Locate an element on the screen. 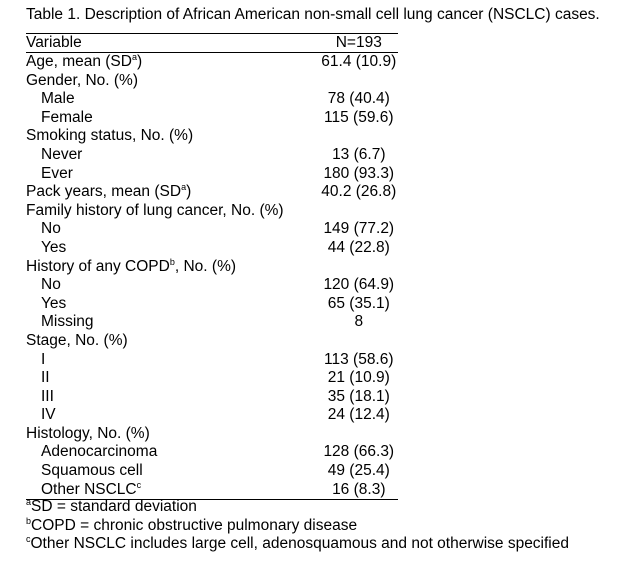  table-row: Yes 44 (22.8) is located at coordinates (212, 248).